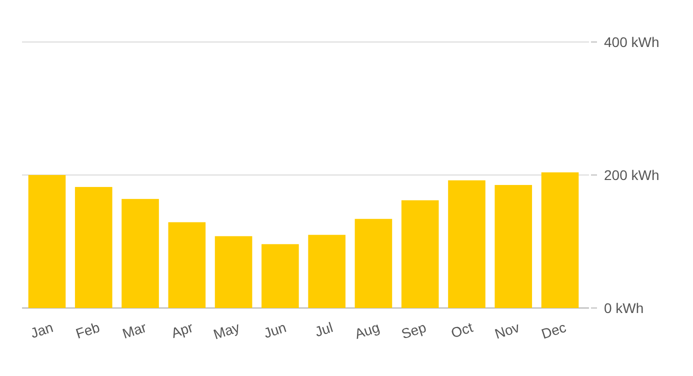 This screenshot has width=693, height=376. I want to click on x-tick-label: Mar, so click(134, 330).